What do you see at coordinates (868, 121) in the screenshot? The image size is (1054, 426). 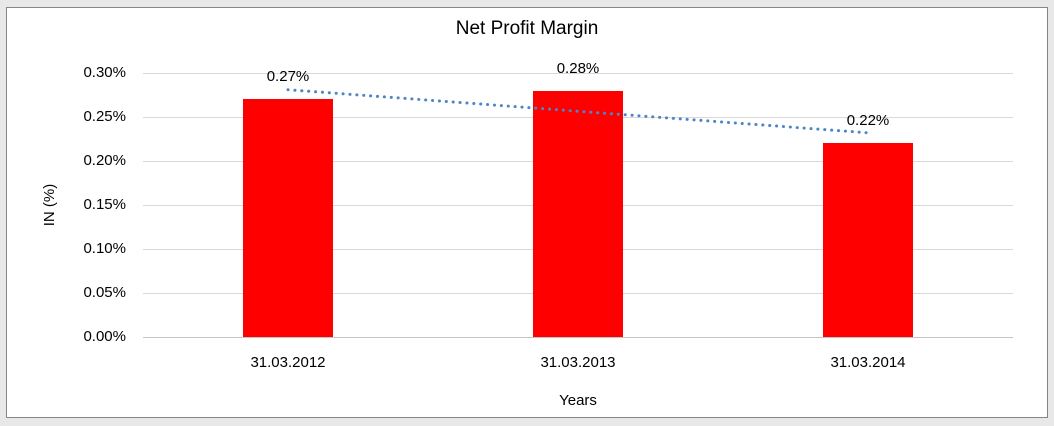 I see `data-label: 0.22%` at bounding box center [868, 121].